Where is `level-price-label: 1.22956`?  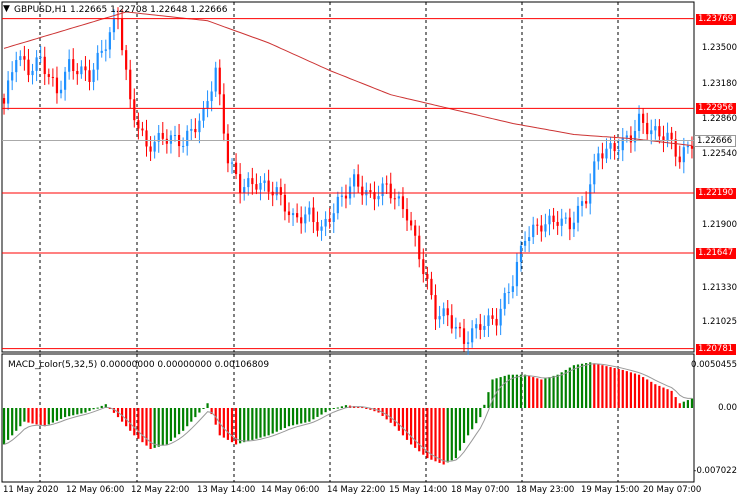
level-price-label: 1.22956 is located at coordinates (716, 109).